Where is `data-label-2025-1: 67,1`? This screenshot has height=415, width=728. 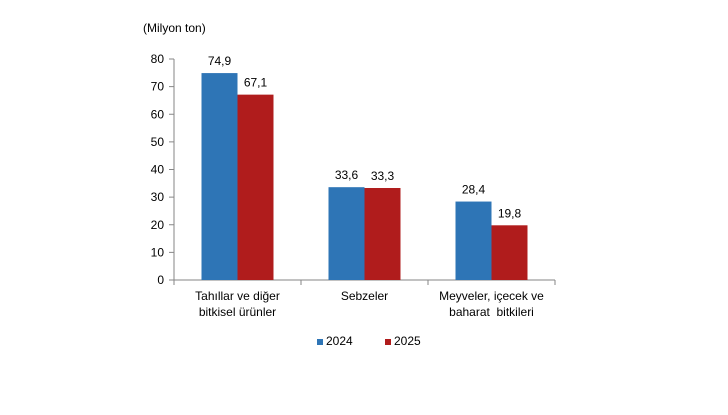
data-label-2025-1: 67,1 is located at coordinates (256, 83).